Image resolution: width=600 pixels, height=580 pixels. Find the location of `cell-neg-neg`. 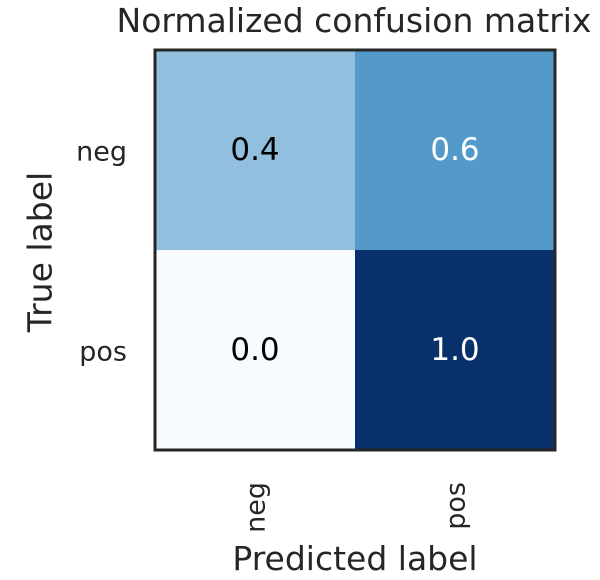

cell-neg-neg is located at coordinates (255, 150).